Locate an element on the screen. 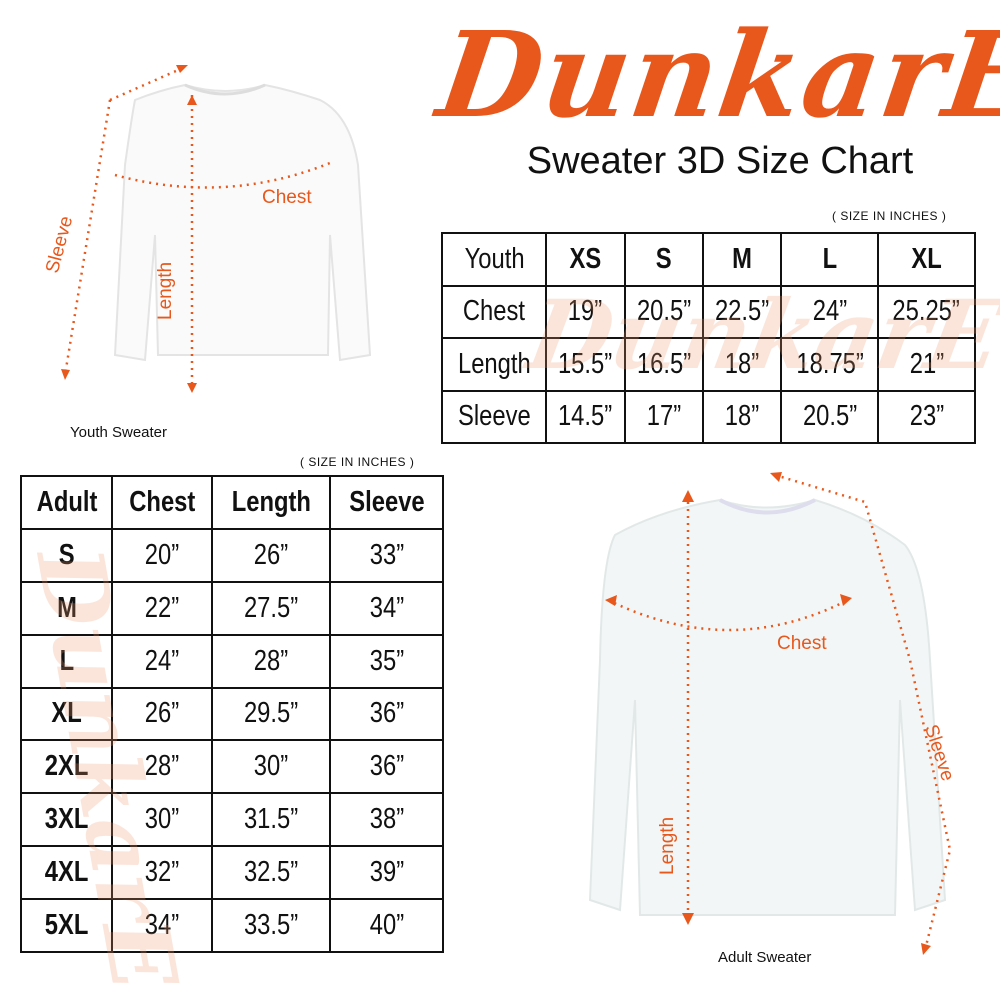 This screenshot has width=1000, height=1000. youth-chest-label: Chest is located at coordinates (287, 197).